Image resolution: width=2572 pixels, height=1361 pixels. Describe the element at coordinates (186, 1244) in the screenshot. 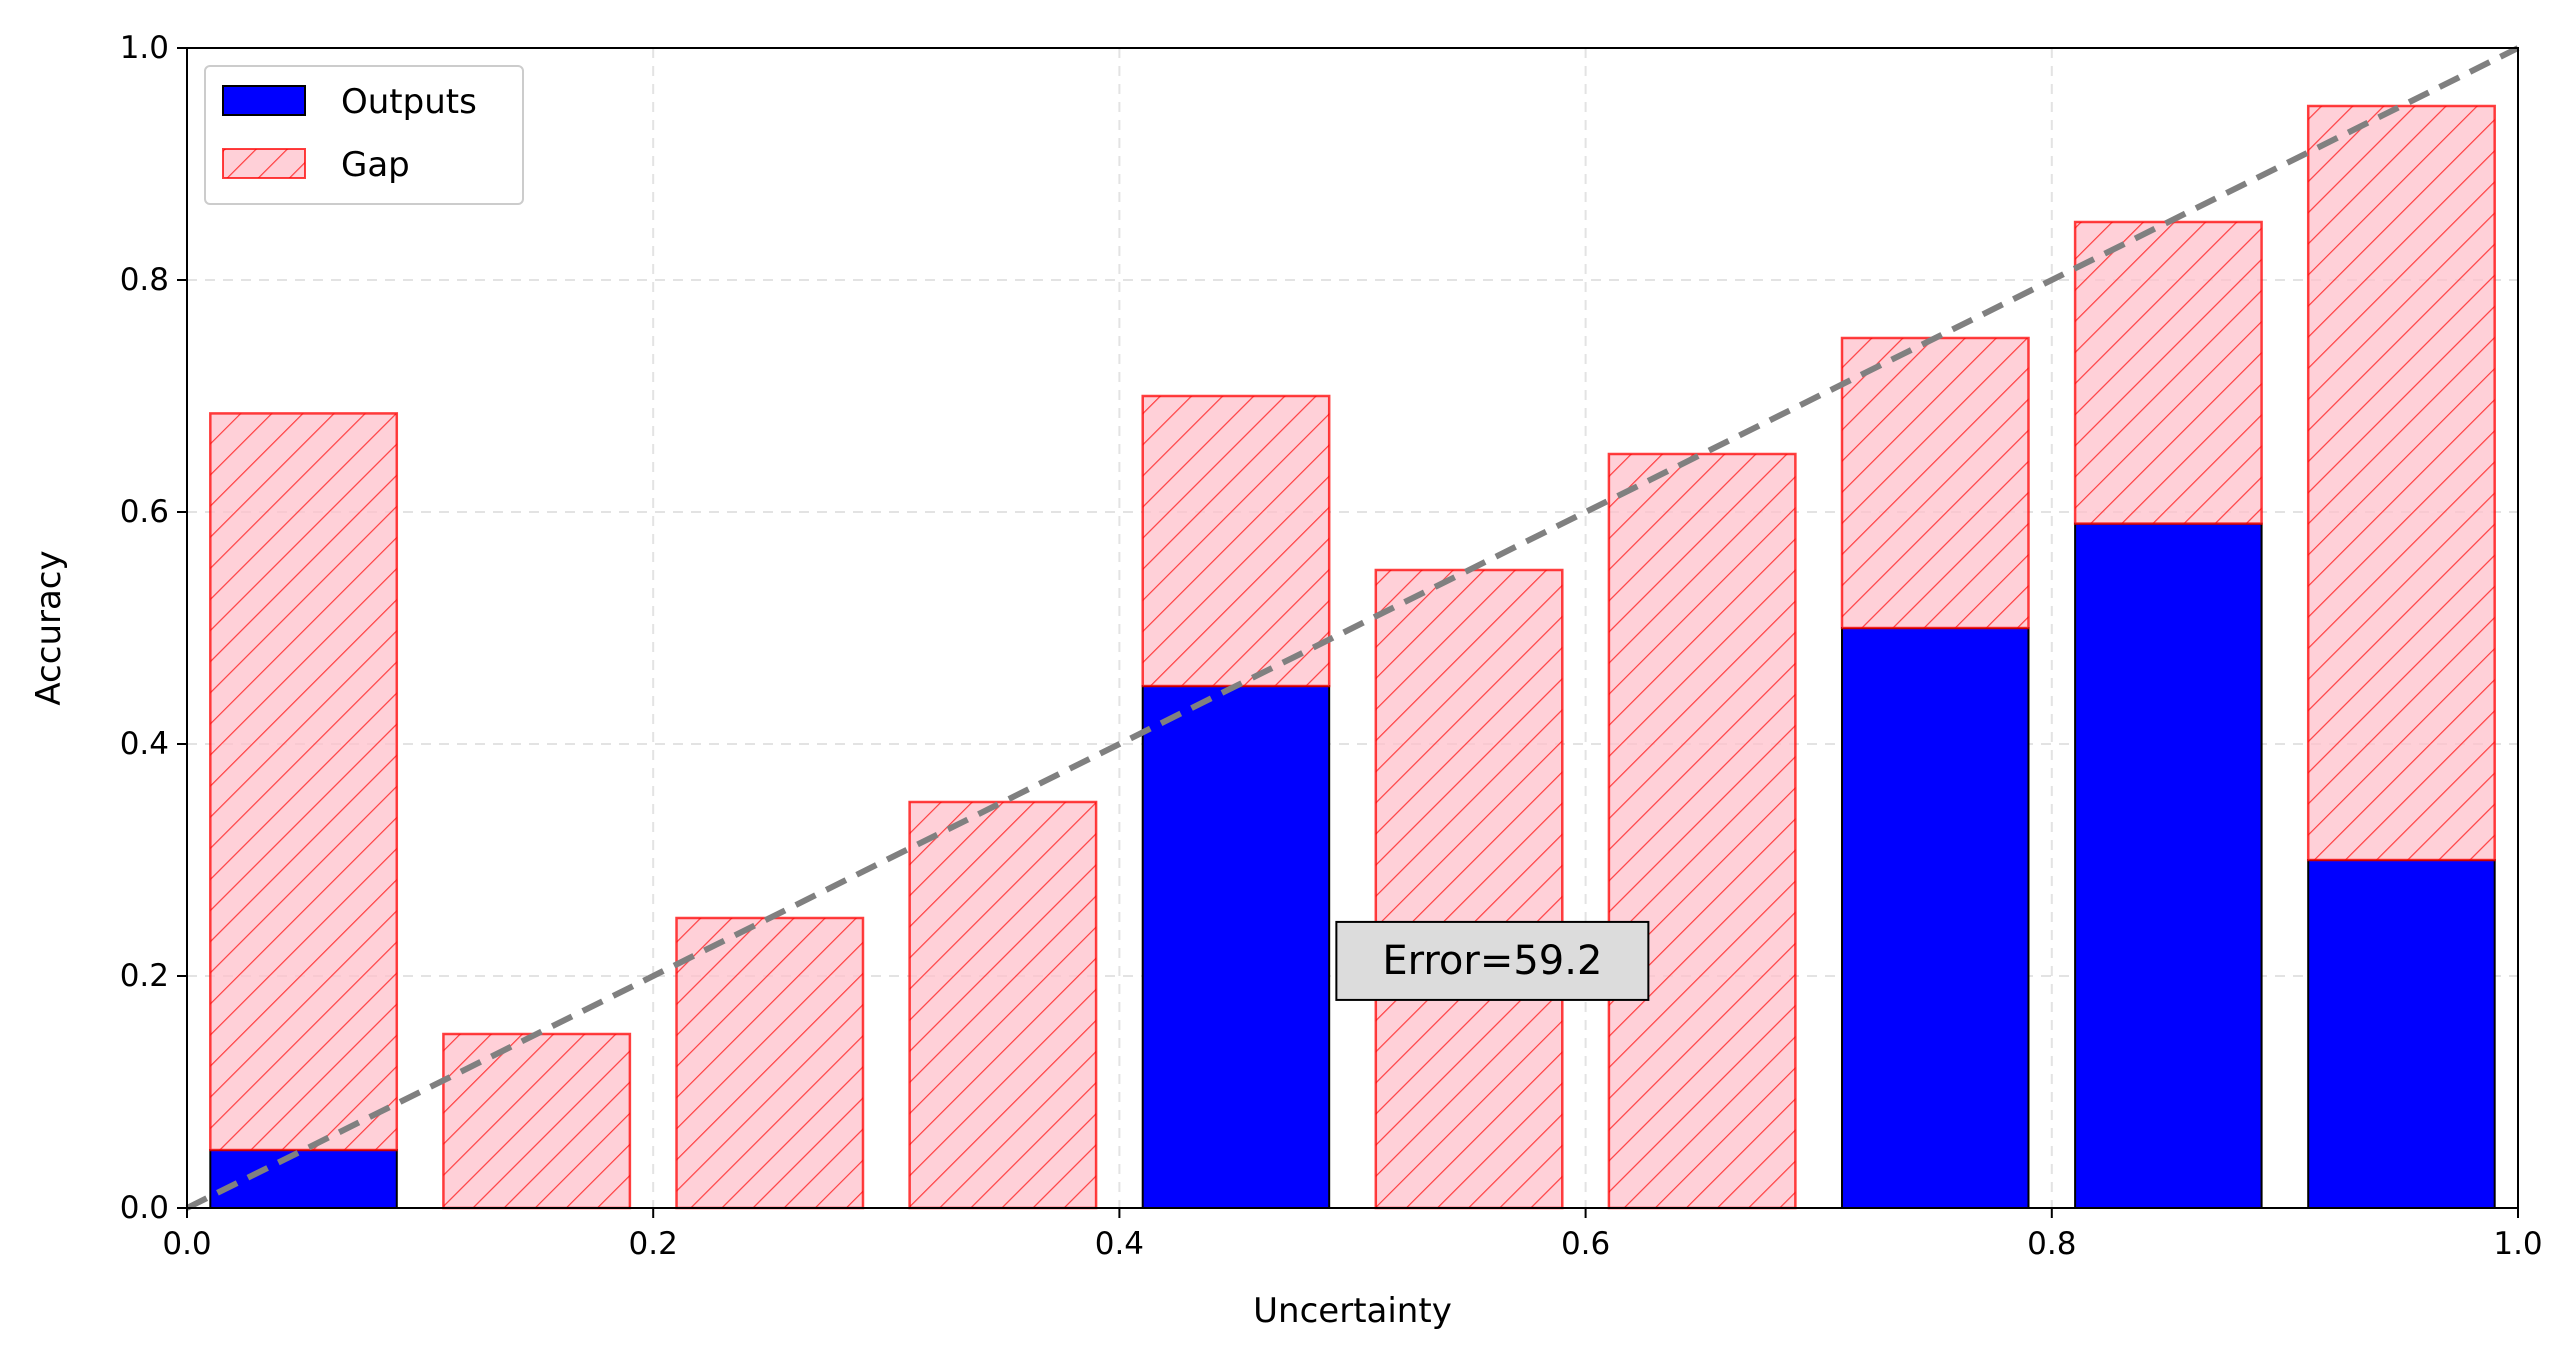

I see `x-tick-label-0: 0.0` at that location.